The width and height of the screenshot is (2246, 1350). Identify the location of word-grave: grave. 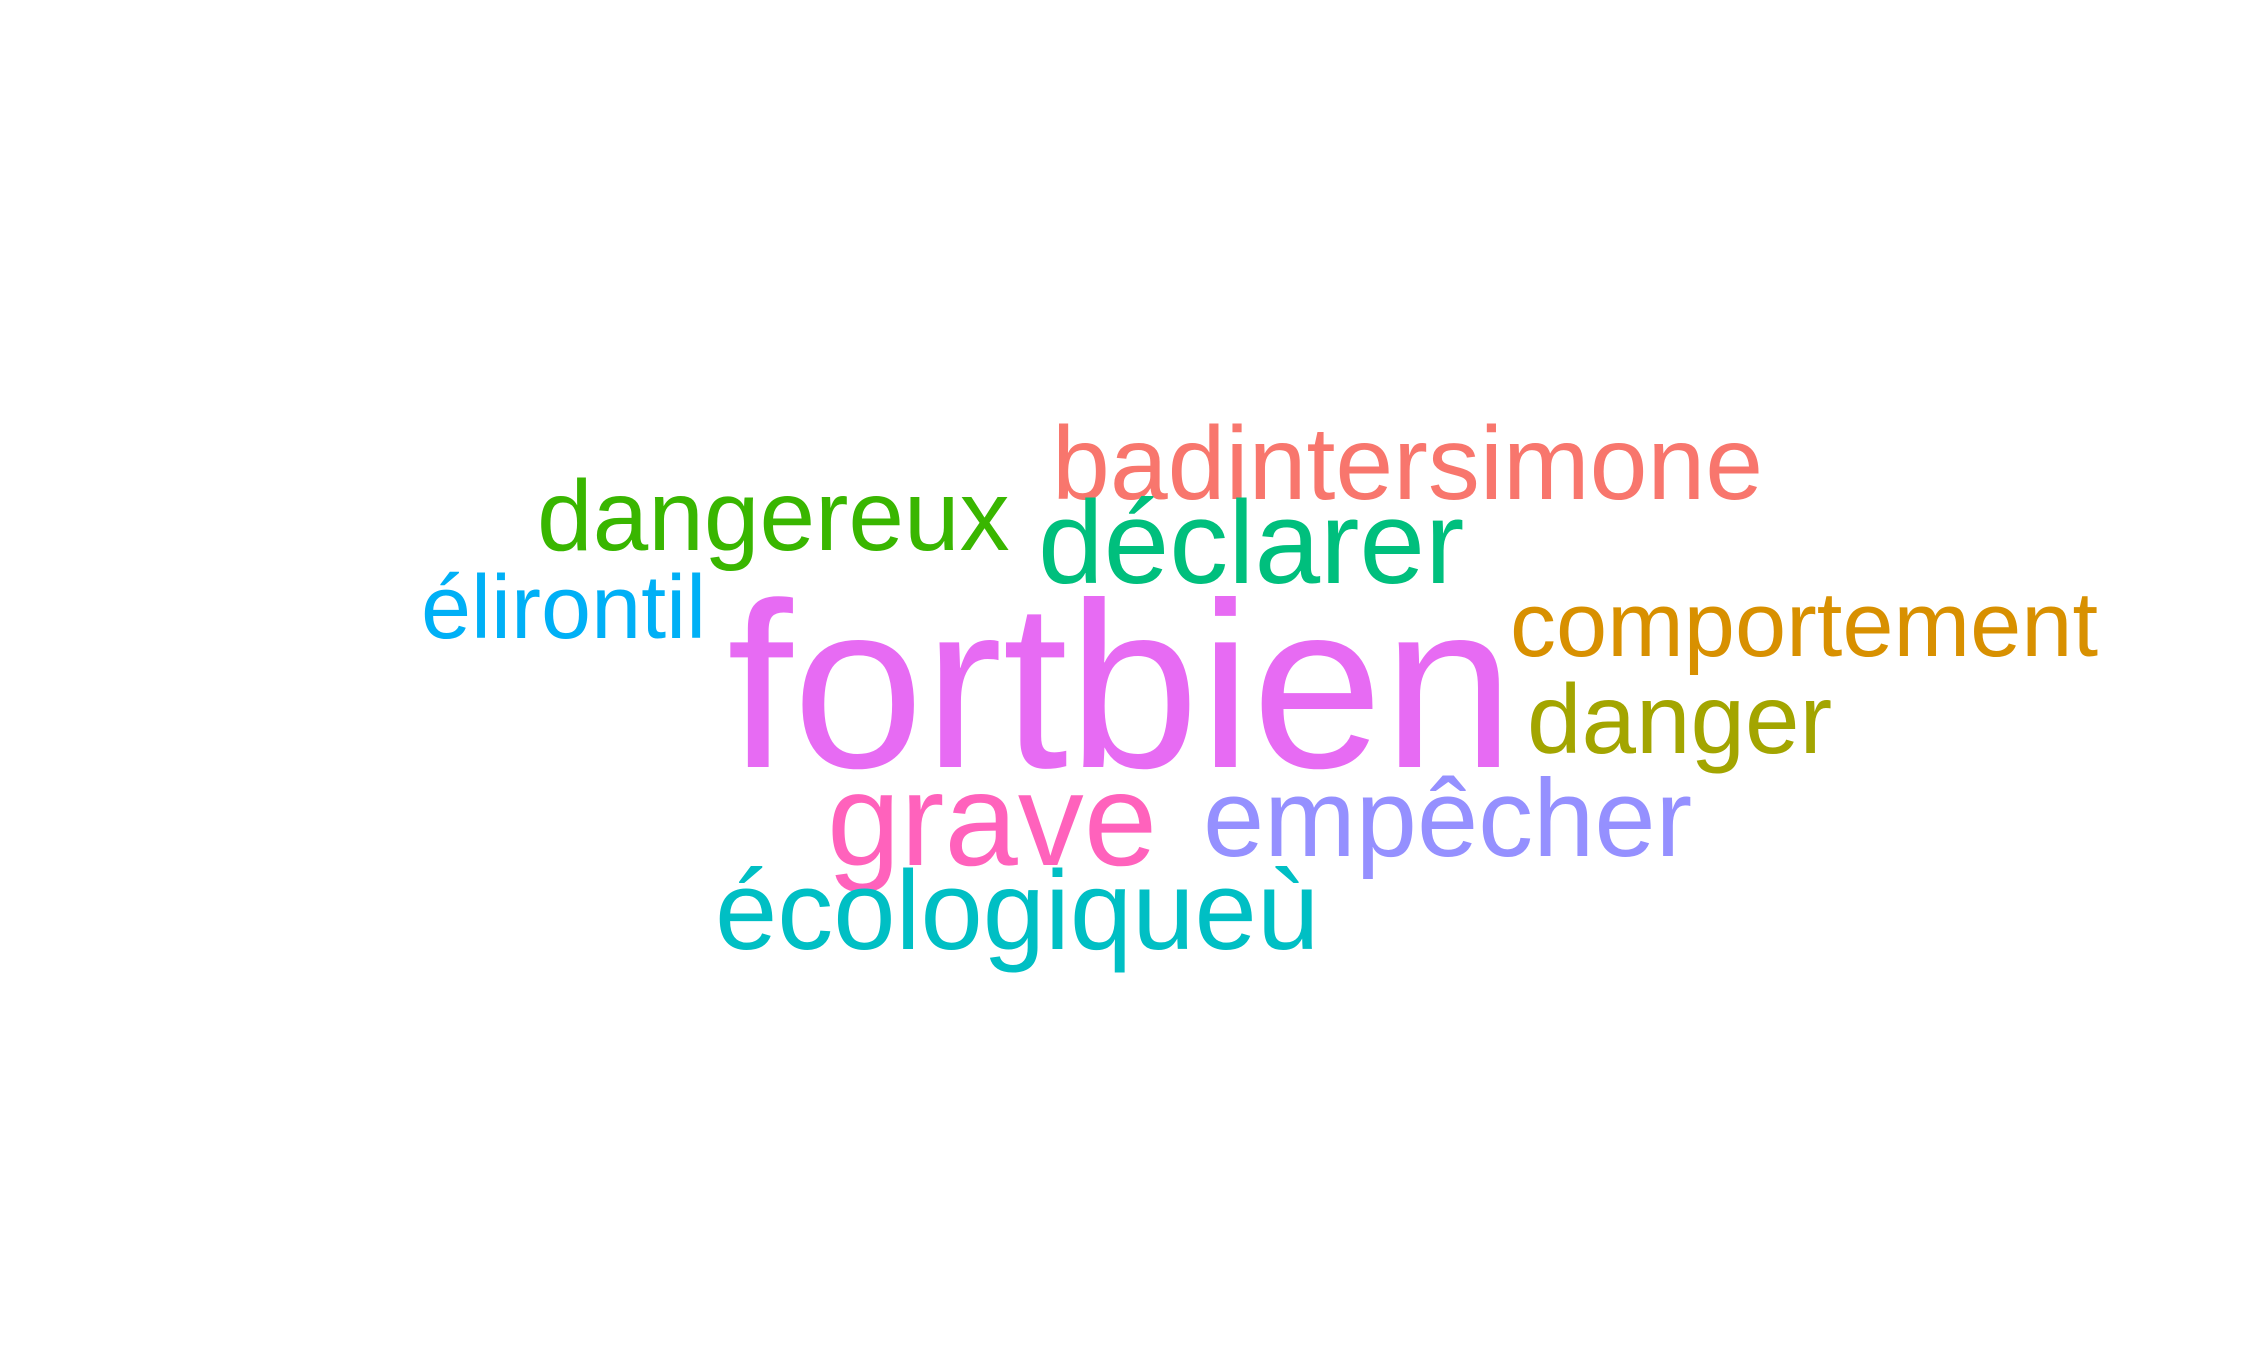
(992, 819).